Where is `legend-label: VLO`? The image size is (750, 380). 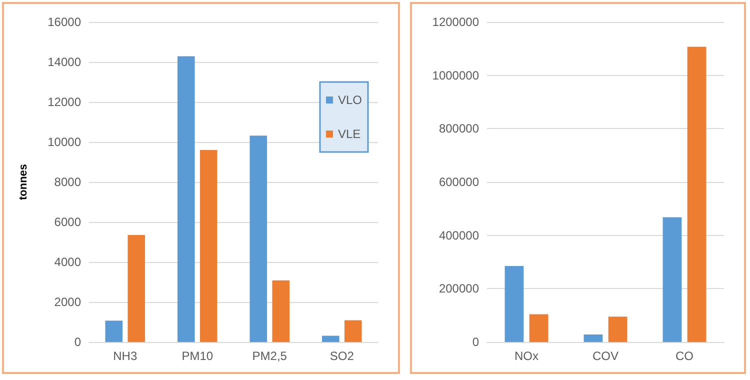
legend-label: VLO is located at coordinates (350, 100).